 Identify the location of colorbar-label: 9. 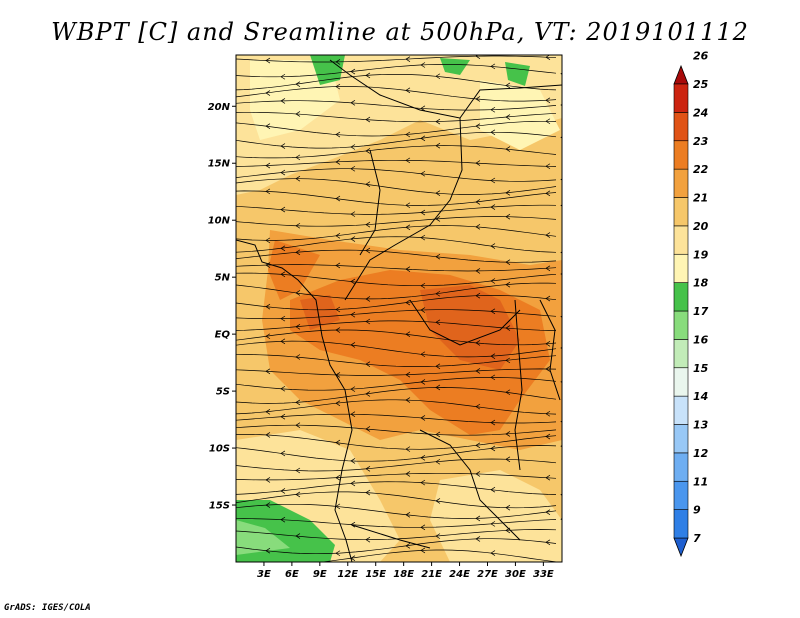
(697, 510).